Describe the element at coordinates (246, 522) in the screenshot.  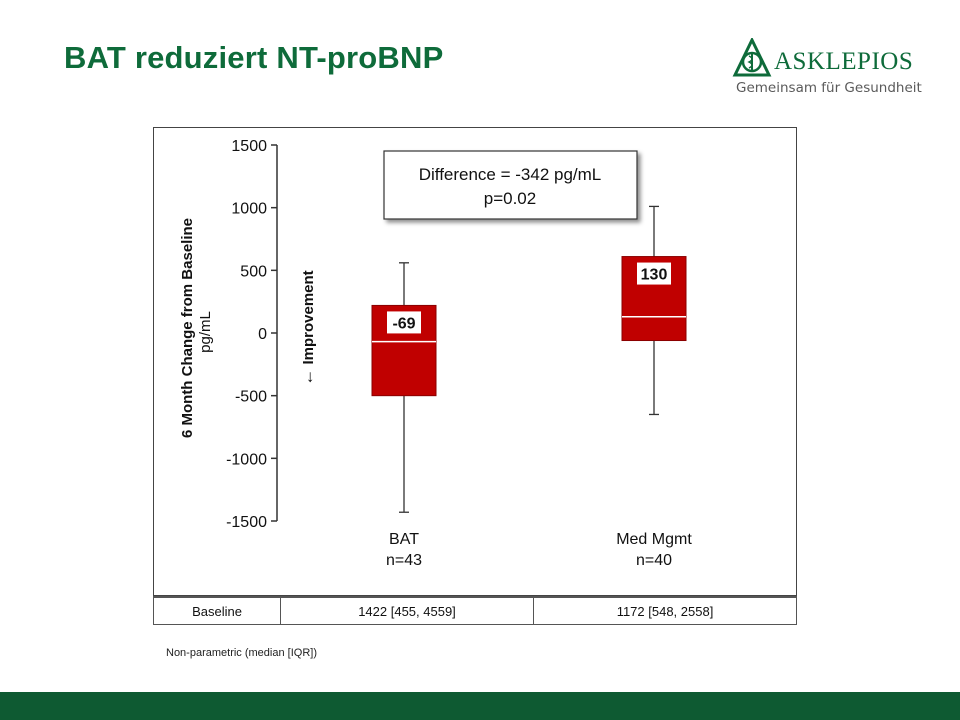
I see `y-tick-label: -1500` at that location.